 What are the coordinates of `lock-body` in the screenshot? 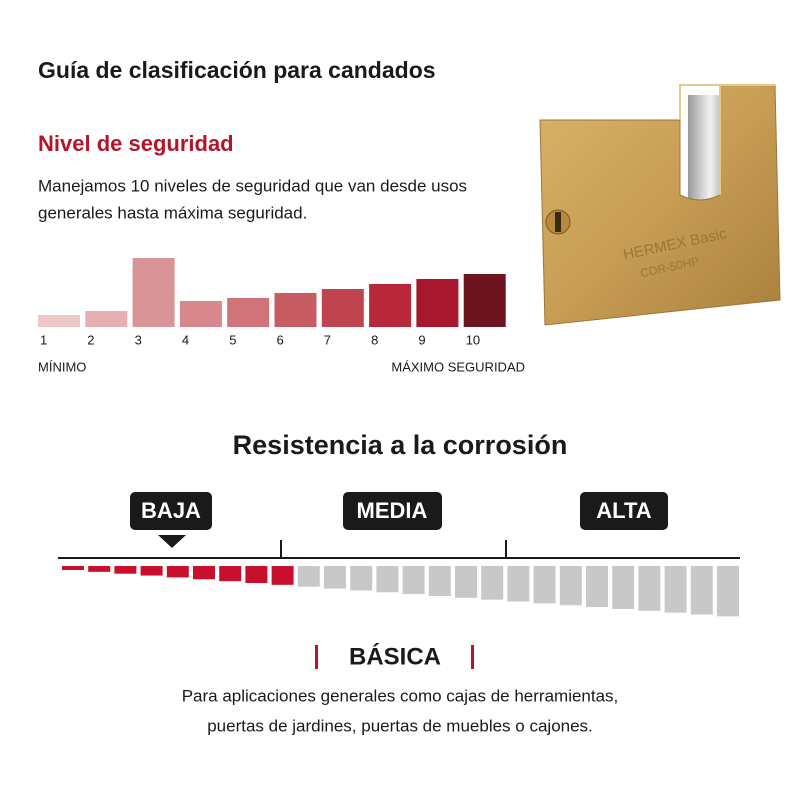 It's located at (660, 205).